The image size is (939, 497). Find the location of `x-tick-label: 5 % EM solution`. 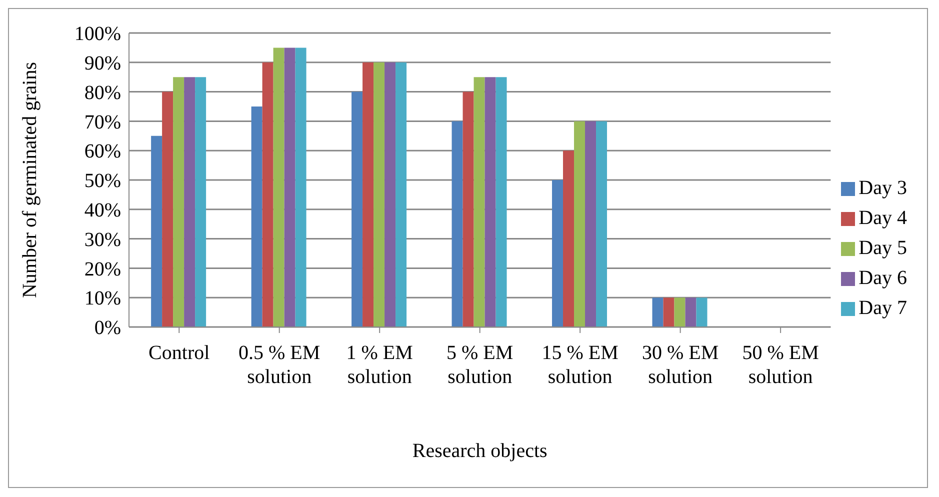

x-tick-label: 5 % EM solution is located at coordinates (480, 365).